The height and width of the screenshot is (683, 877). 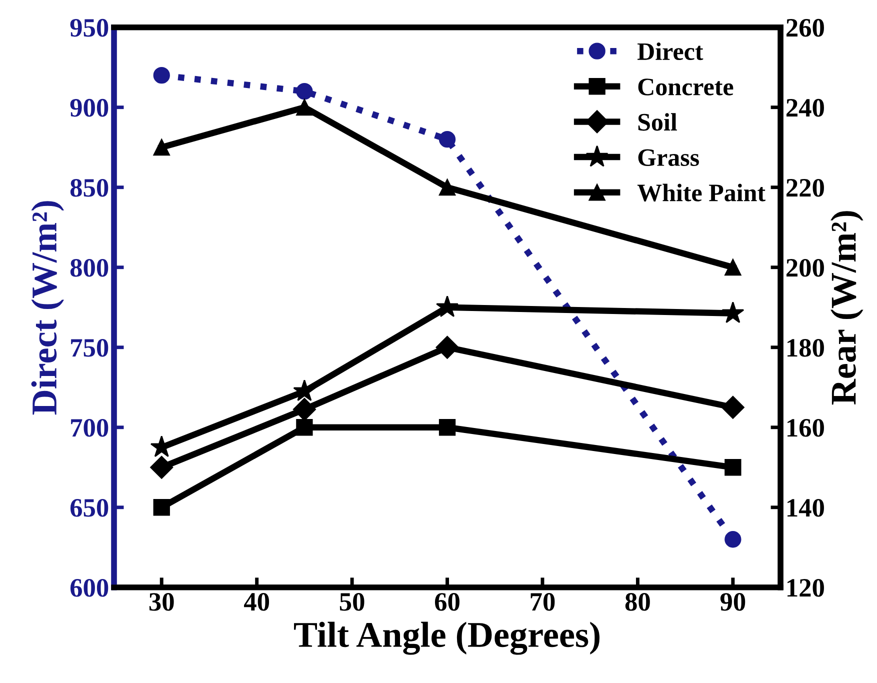 I want to click on y2-tick-label: 240, so click(x=805, y=107).